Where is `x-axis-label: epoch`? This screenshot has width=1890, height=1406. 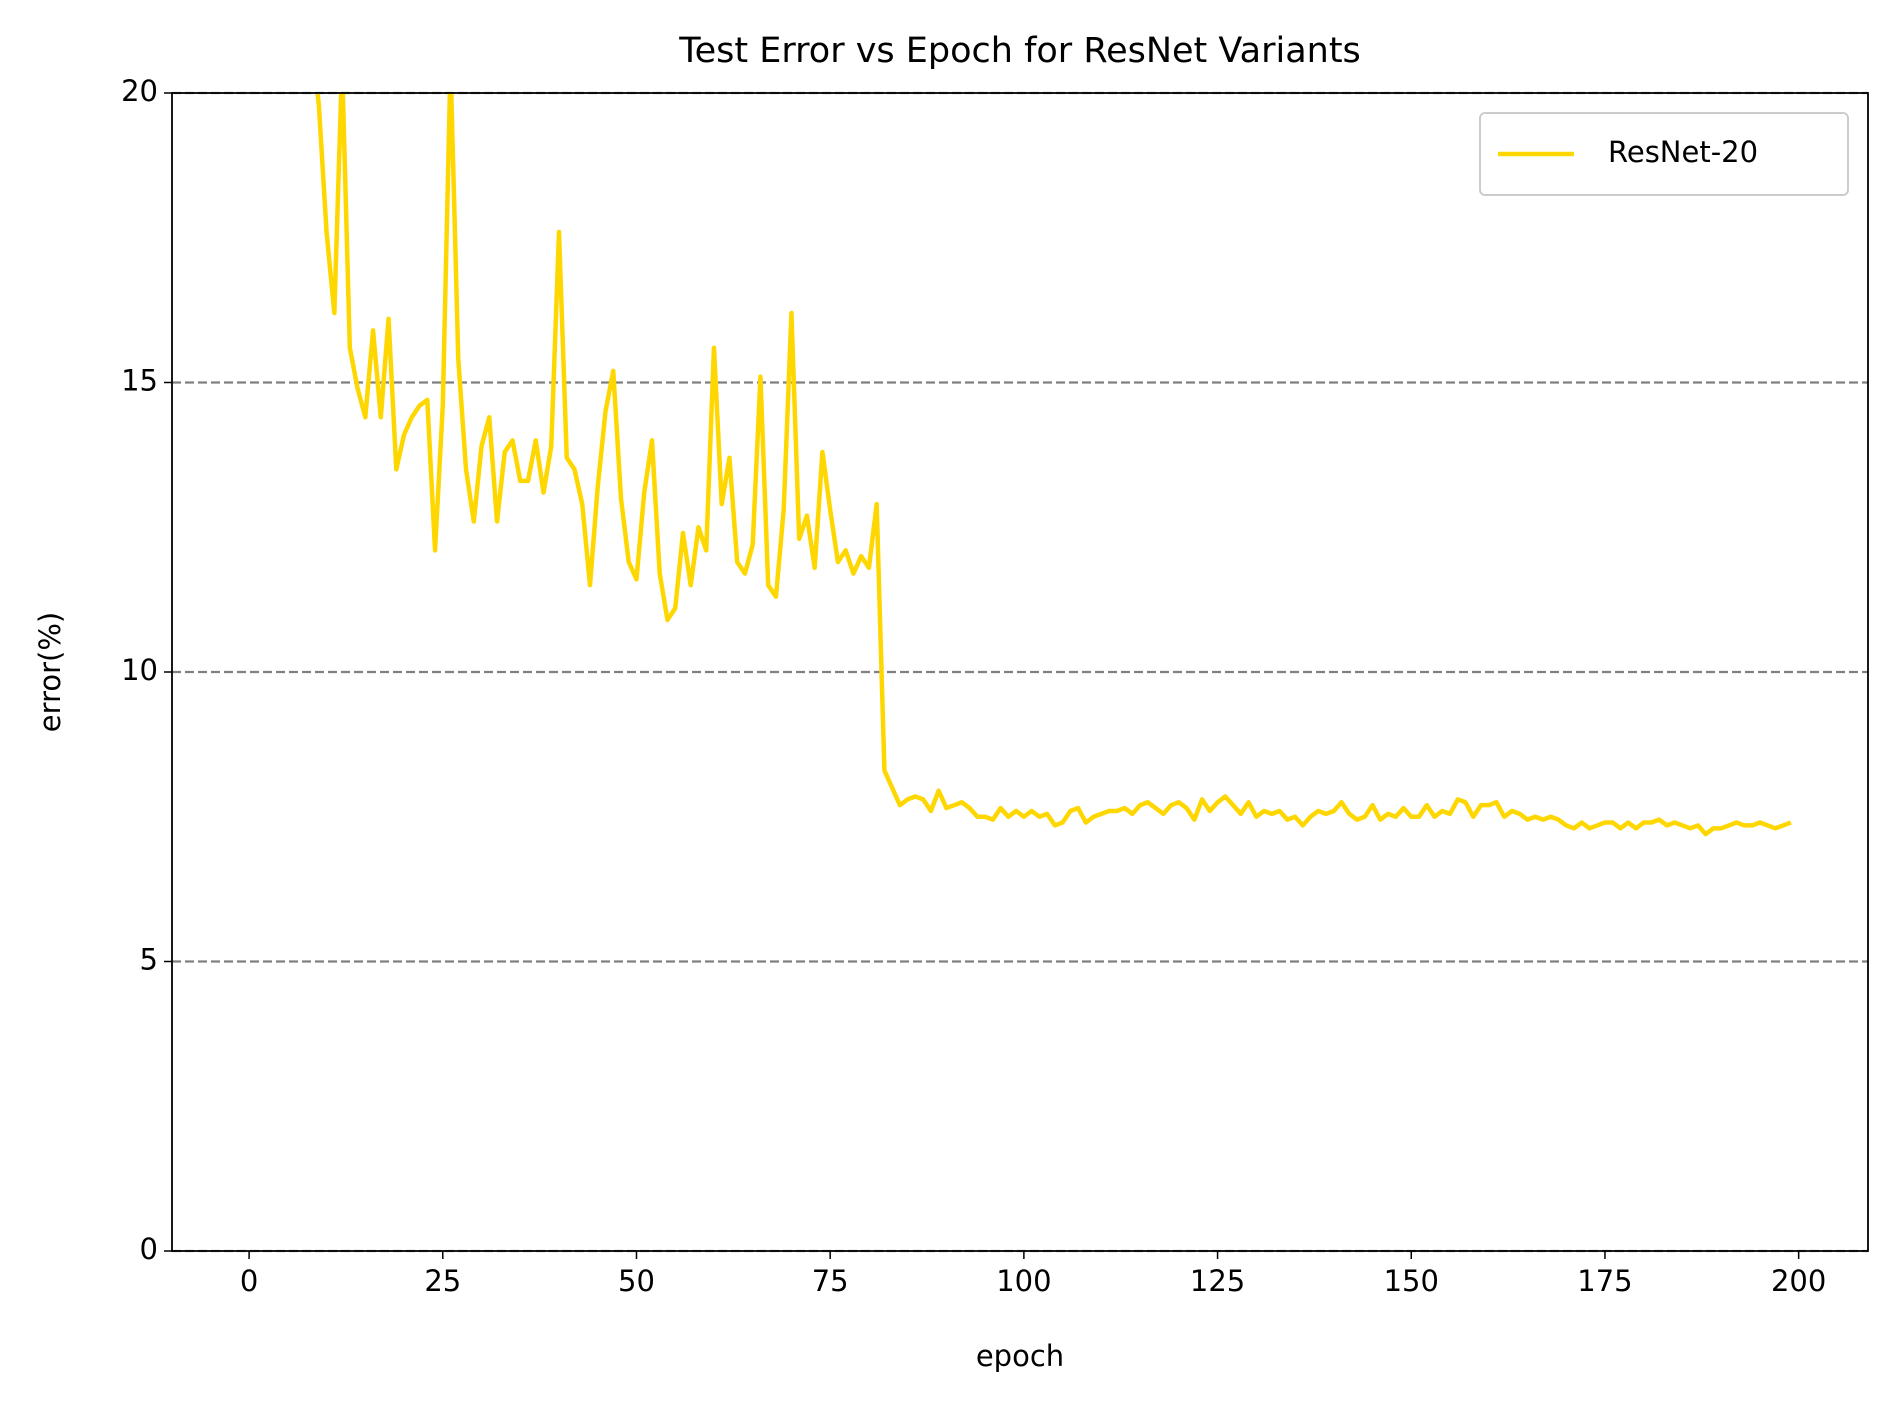
x-axis-label: epoch is located at coordinates (1020, 1356).